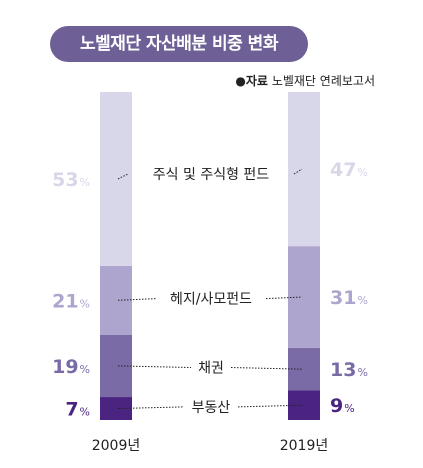  Describe the element at coordinates (211, 175) in the screenshot. I see `series-label-3: 주식 및 주식형 펀드` at that location.